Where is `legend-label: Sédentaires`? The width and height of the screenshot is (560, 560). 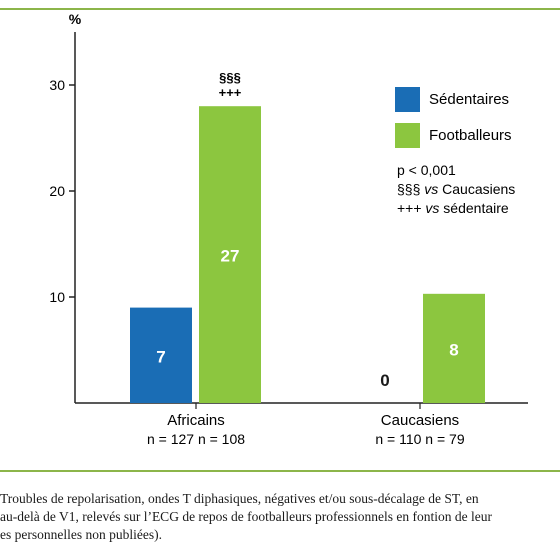 legend-label: Sédentaires is located at coordinates (469, 99).